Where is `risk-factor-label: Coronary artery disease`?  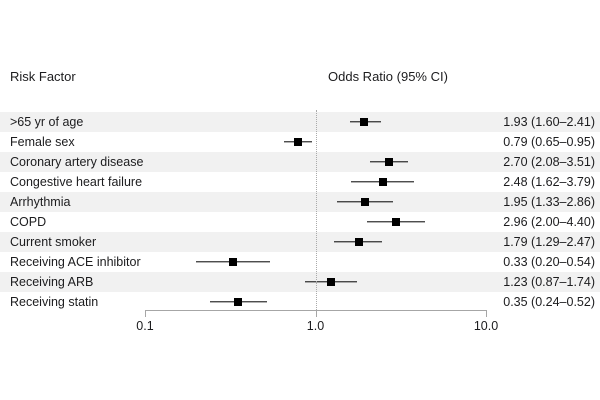
risk-factor-label: Coronary artery disease is located at coordinates (77, 162).